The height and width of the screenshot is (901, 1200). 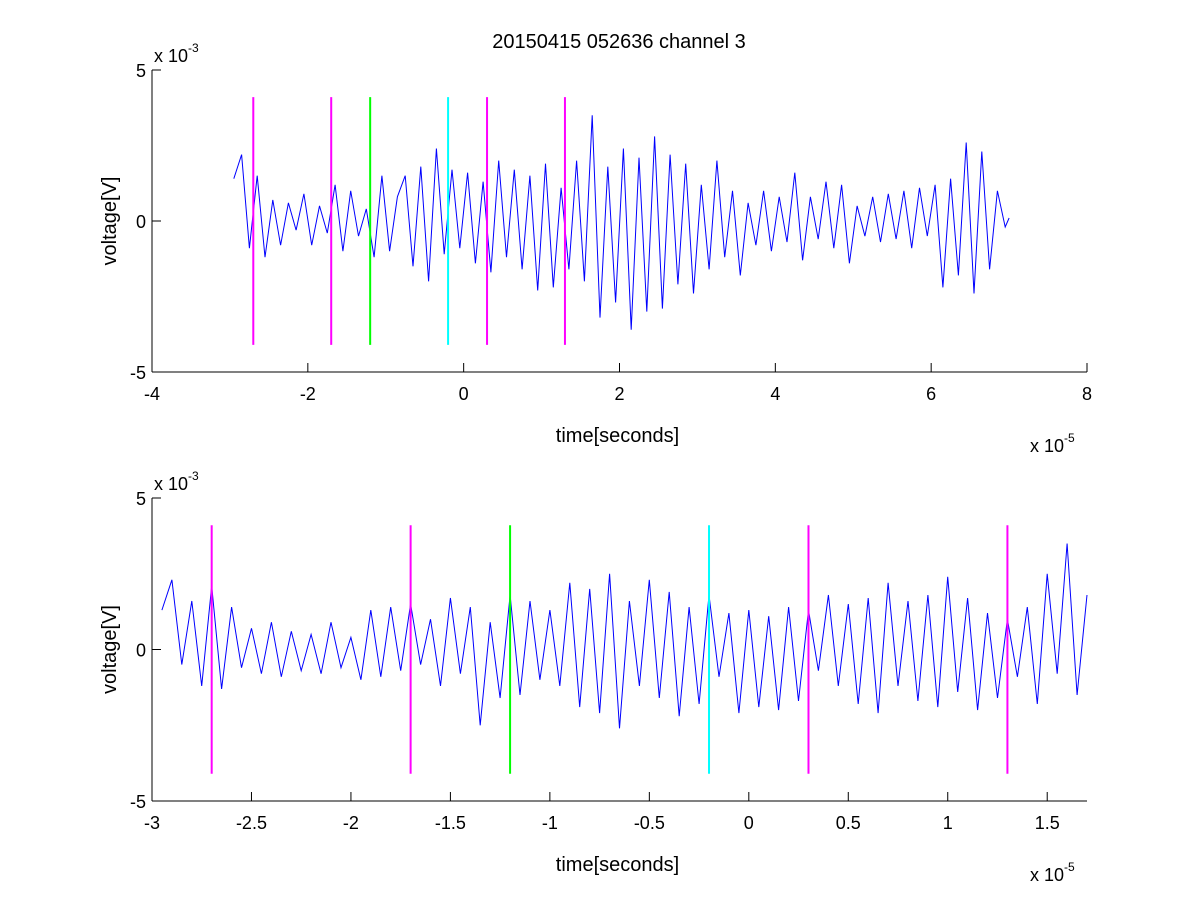 What do you see at coordinates (251, 823) in the screenshot?
I see `bottom-x-tick-label: -2.5` at bounding box center [251, 823].